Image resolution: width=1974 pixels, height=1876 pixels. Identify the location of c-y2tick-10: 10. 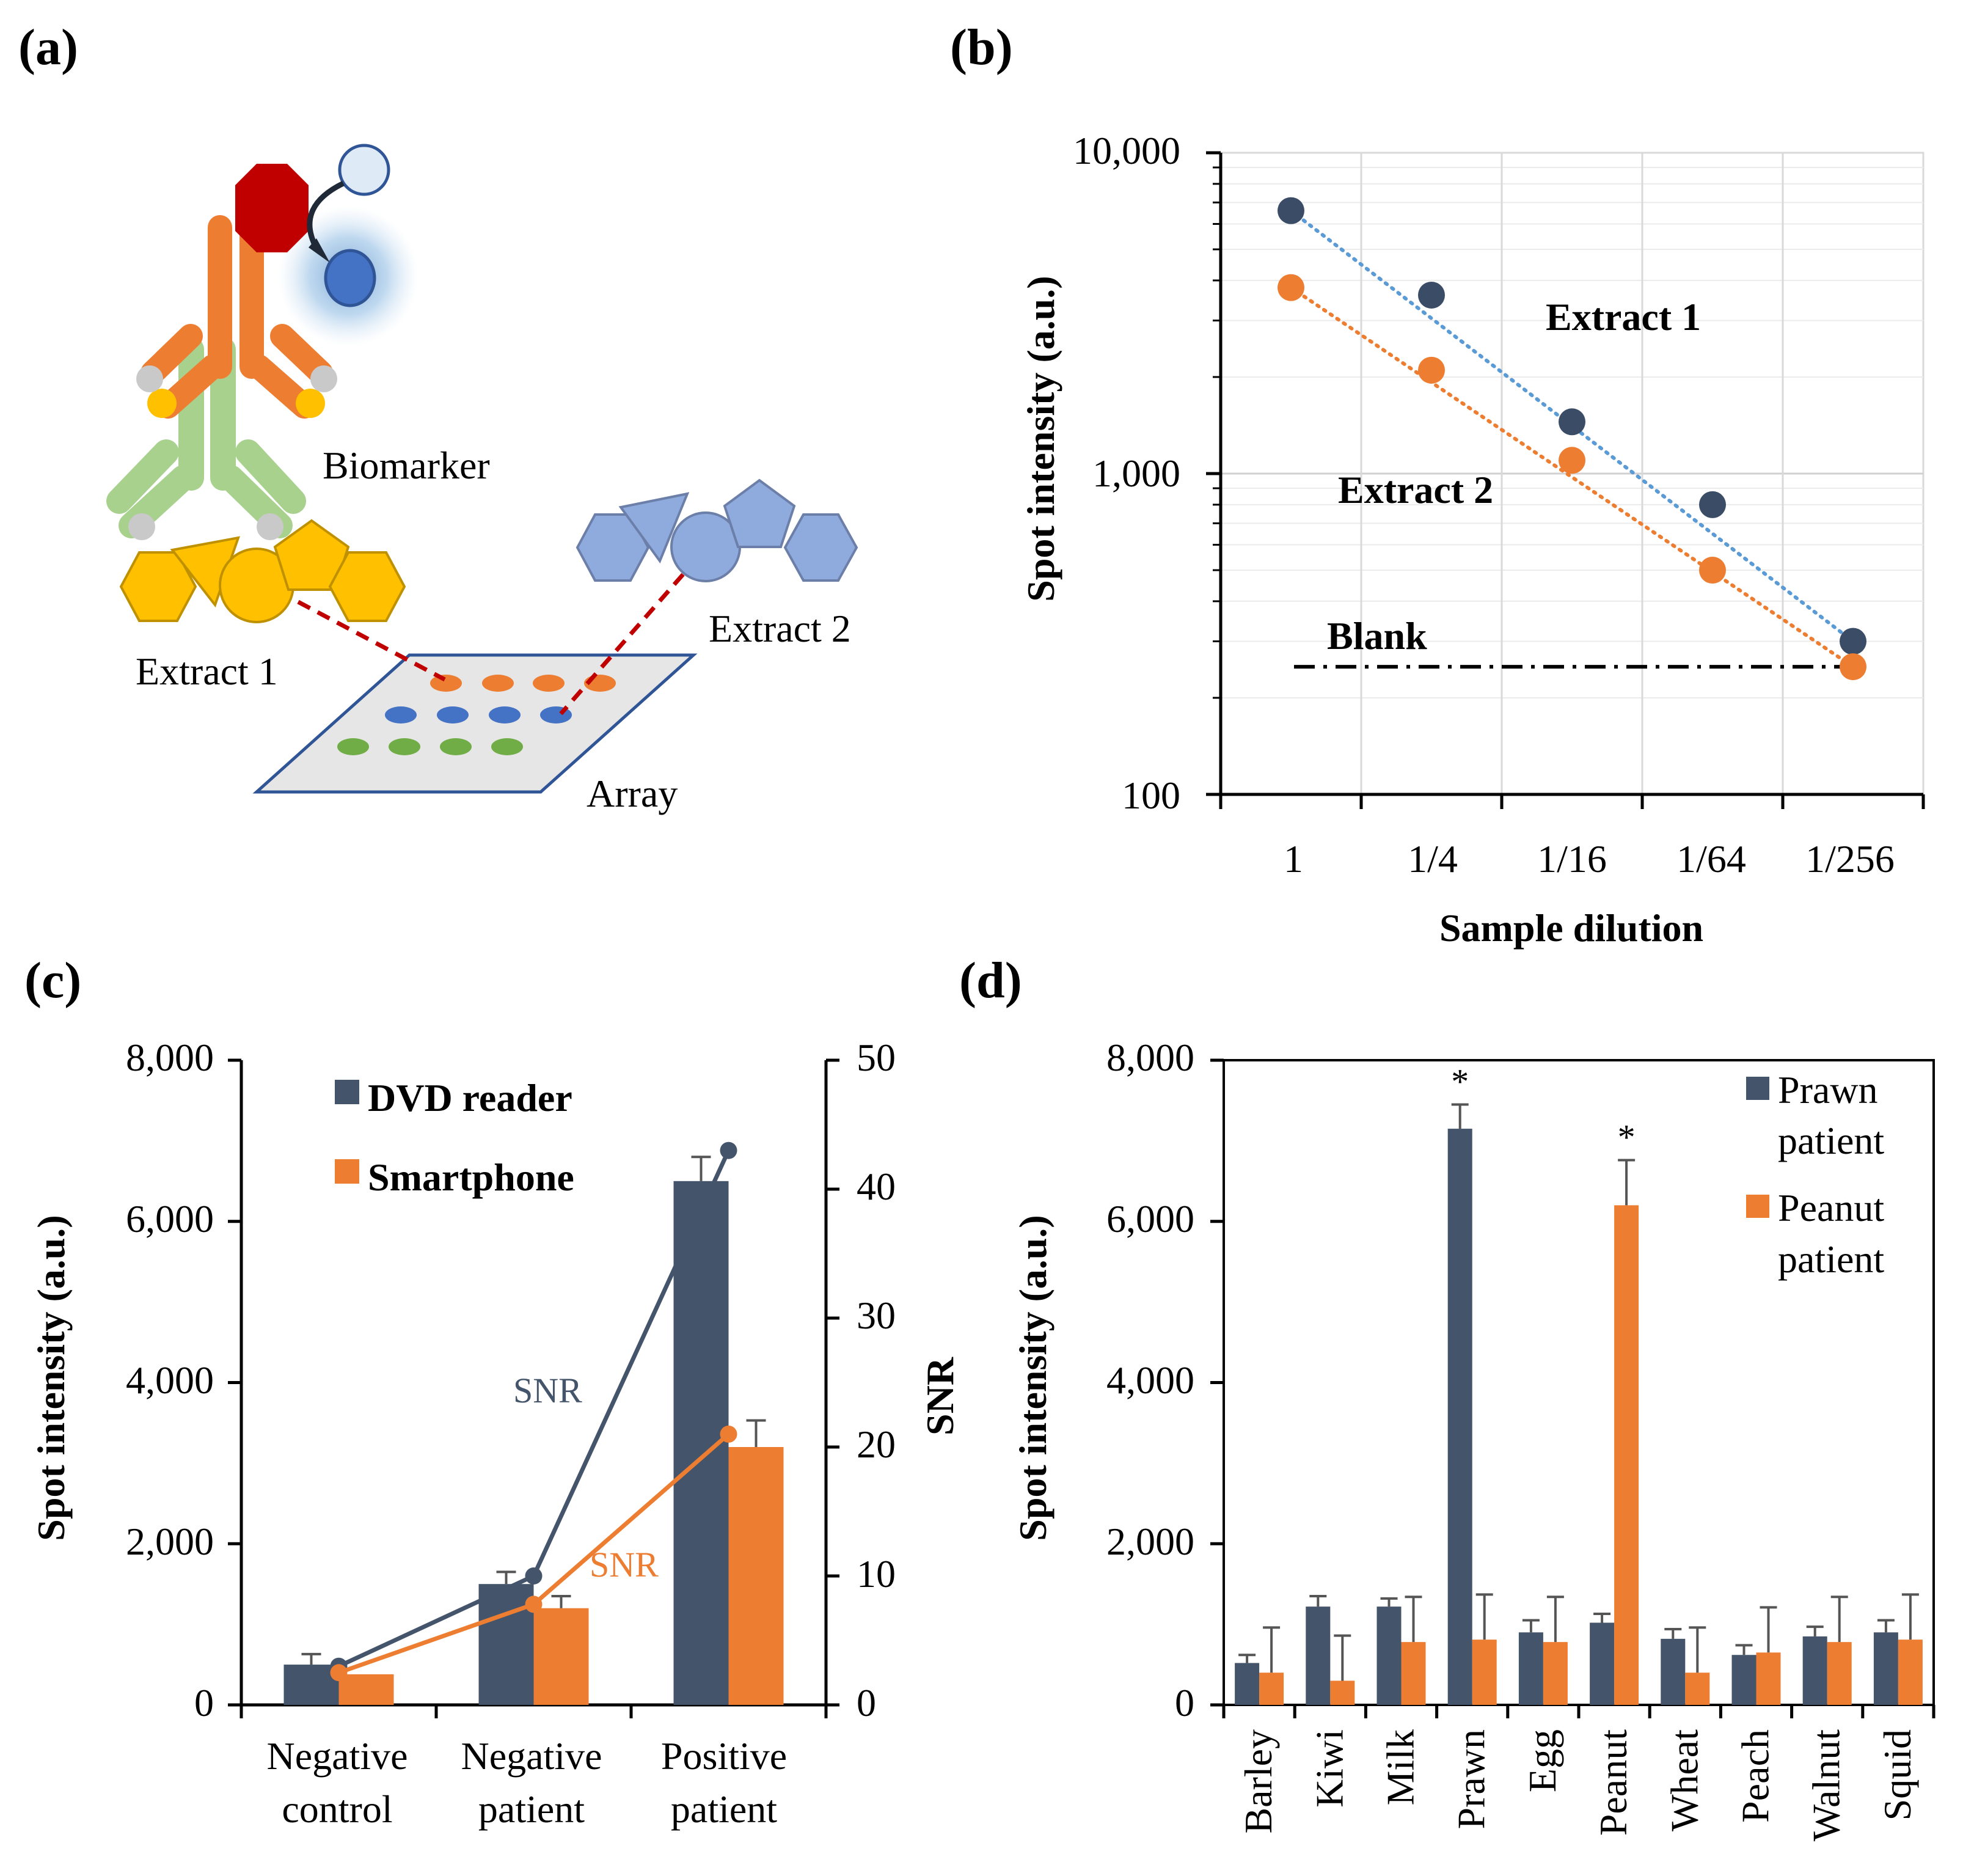
(876, 1574).